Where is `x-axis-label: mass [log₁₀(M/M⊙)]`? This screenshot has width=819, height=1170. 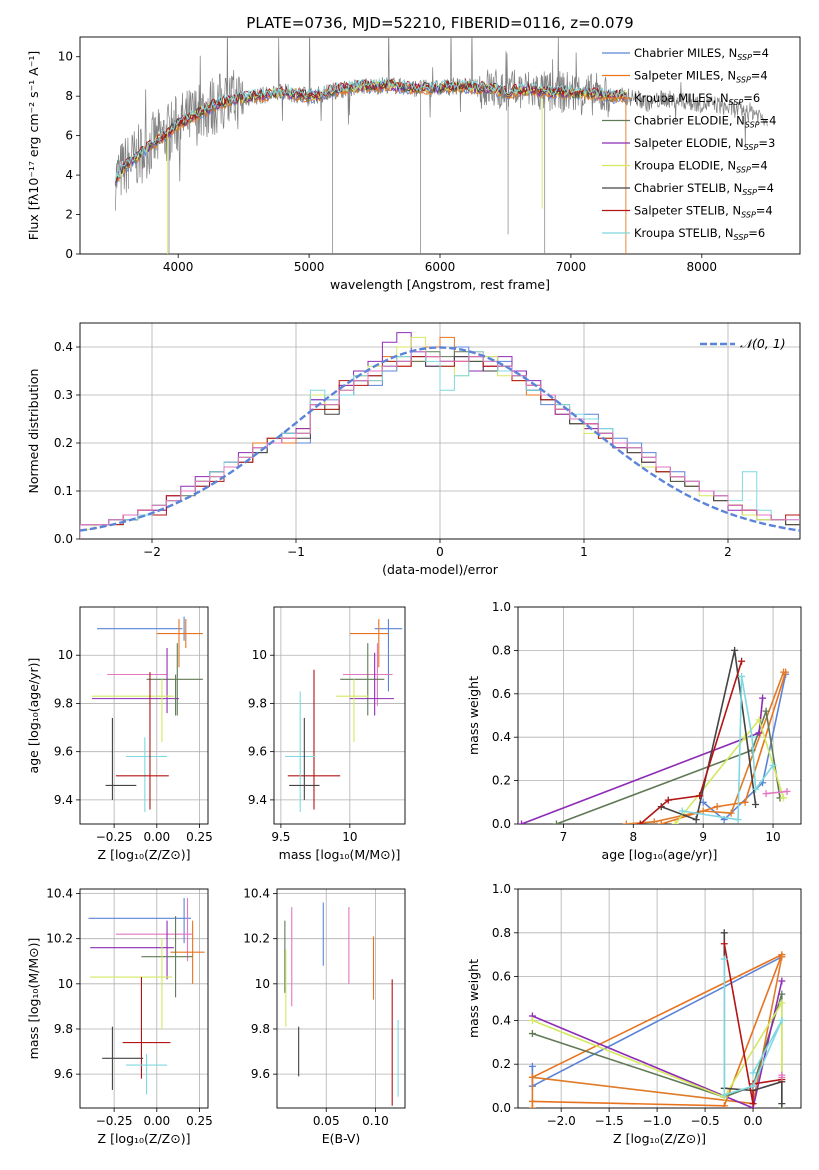 x-axis-label: mass [log₁₀(M/M⊙)] is located at coordinates (340, 854).